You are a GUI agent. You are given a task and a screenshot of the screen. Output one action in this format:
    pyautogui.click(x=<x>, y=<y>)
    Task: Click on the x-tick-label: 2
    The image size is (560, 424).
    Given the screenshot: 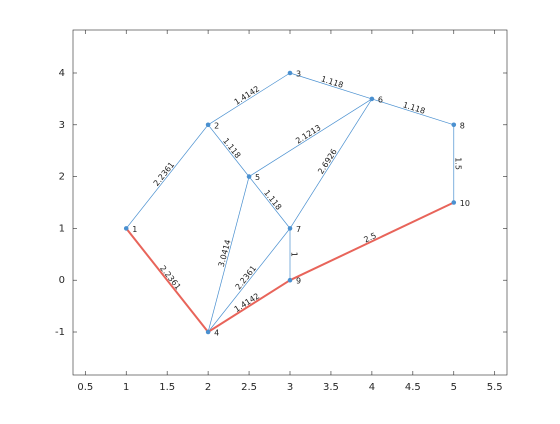 What is the action you would take?
    pyautogui.click(x=208, y=387)
    